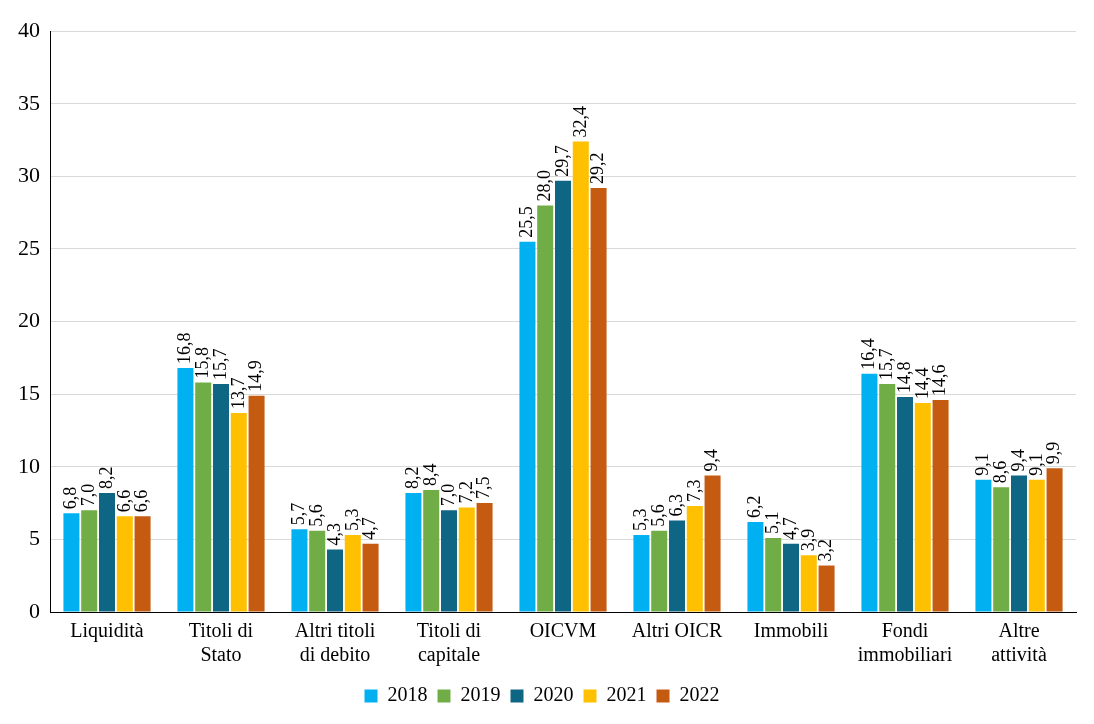  I want to click on x-tick-label: Immobili, so click(791, 630).